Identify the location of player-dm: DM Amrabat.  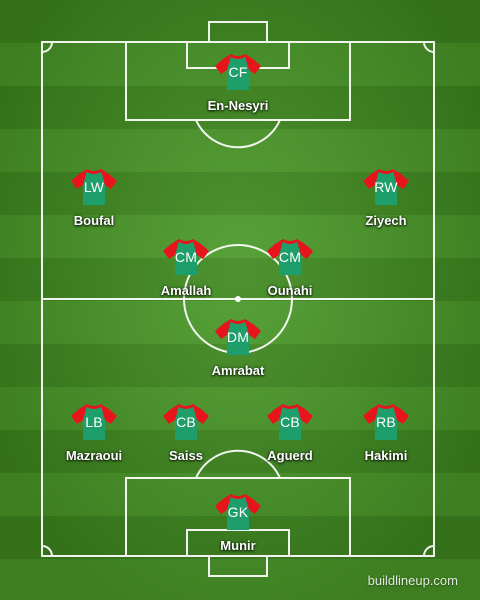
(238, 352).